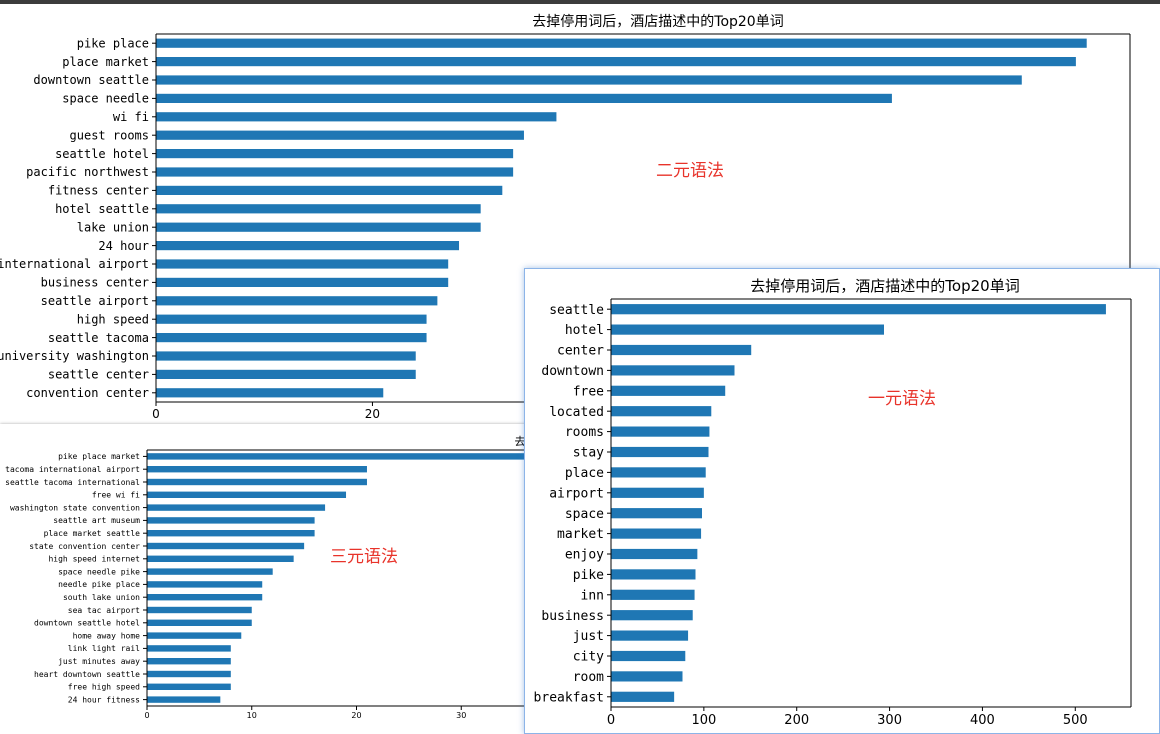  What do you see at coordinates (1075, 720) in the screenshot?
I see `x-tick-label: 500` at bounding box center [1075, 720].